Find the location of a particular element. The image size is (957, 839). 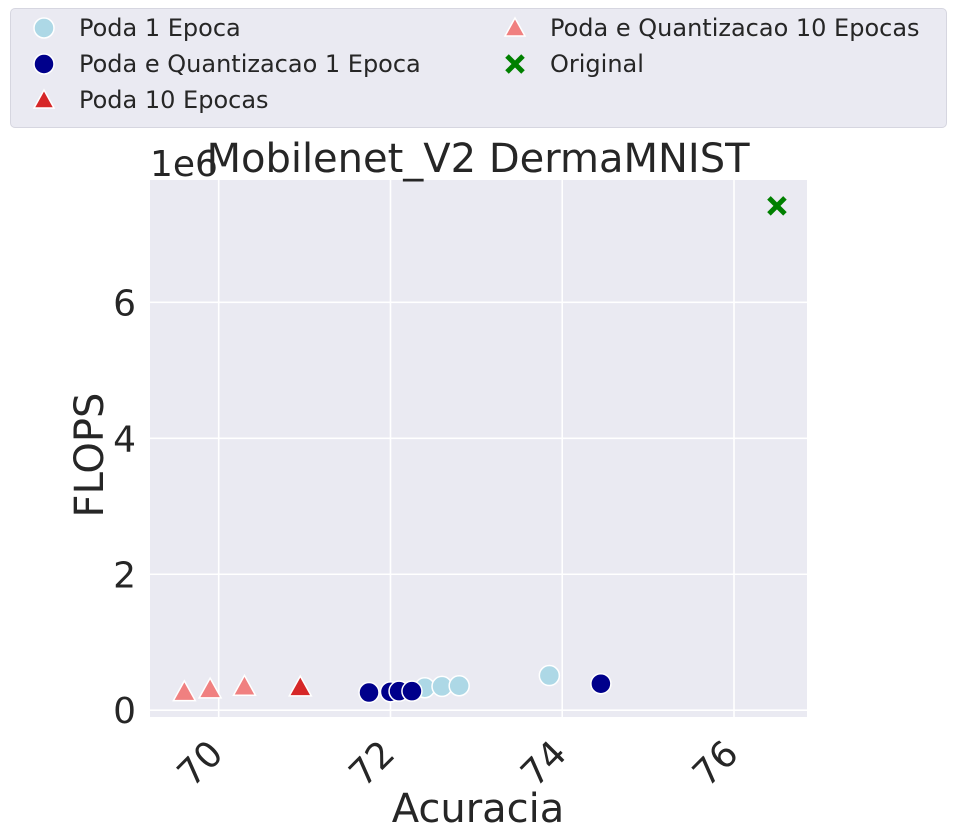

legend-label: Poda 10 Epocas is located at coordinates (174, 100).